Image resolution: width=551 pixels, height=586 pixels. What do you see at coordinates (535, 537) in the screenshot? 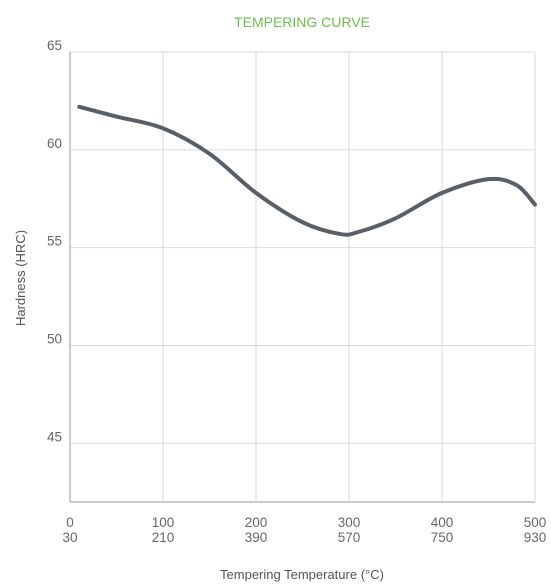
I see `x-tick-label-secondary: 930` at bounding box center [535, 537].